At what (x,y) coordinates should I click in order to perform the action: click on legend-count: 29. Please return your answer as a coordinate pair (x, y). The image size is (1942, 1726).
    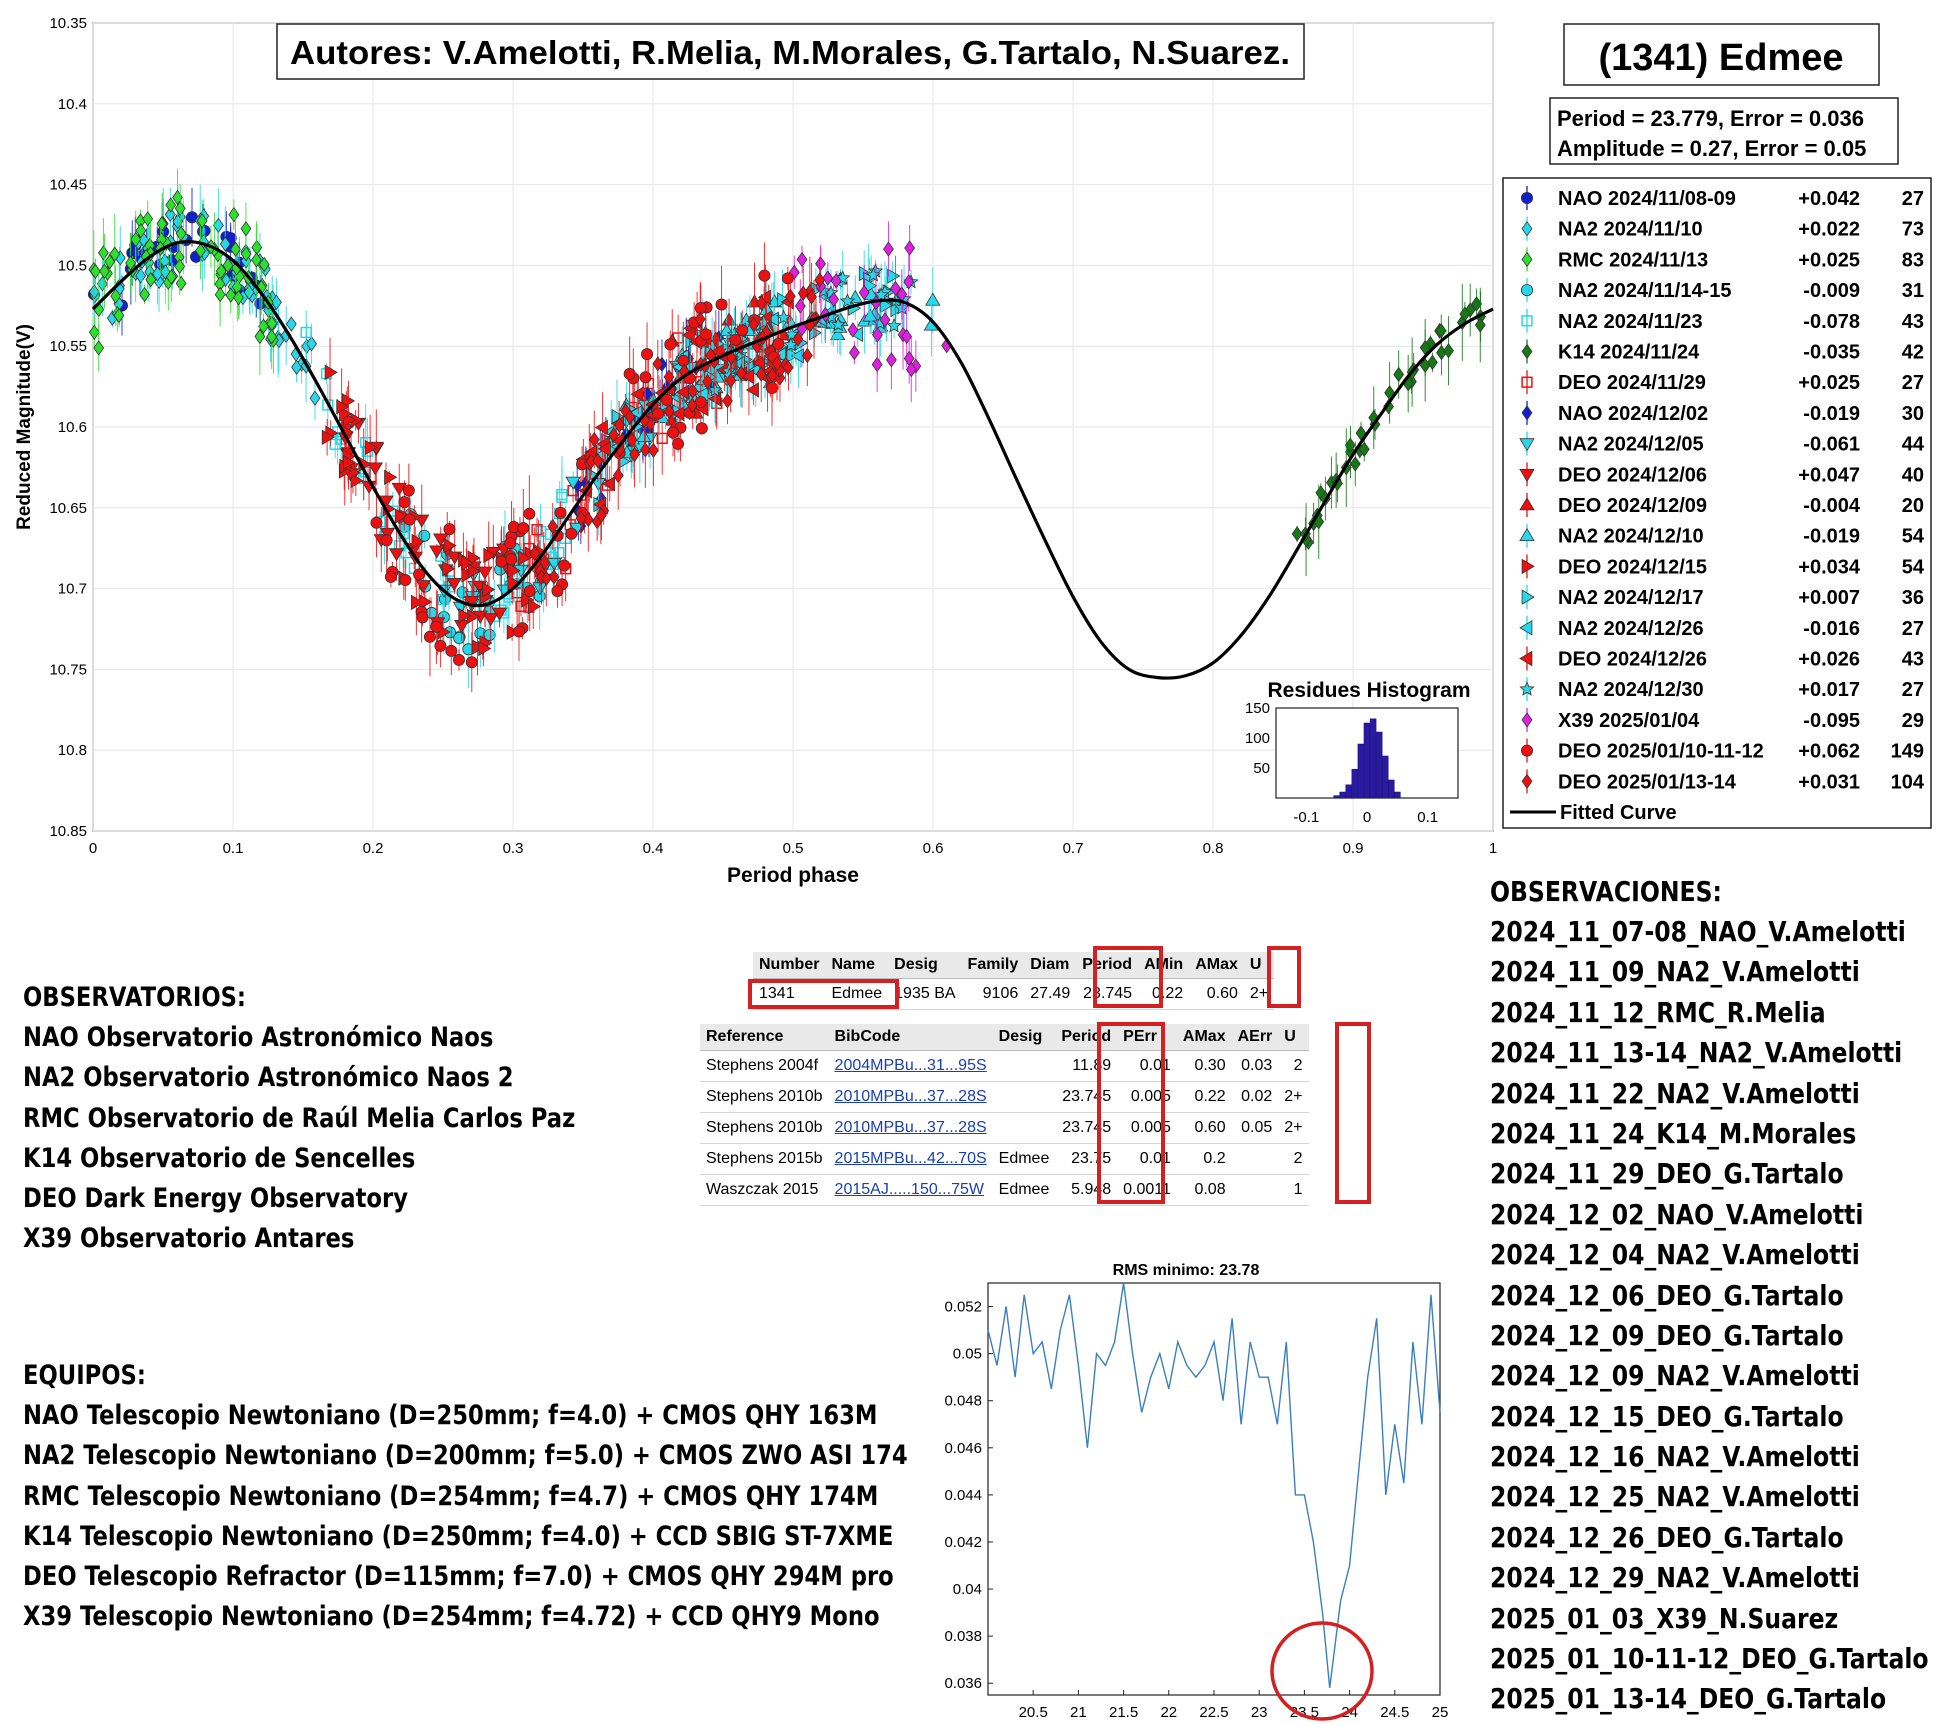
    Looking at the image, I should click on (1913, 721).